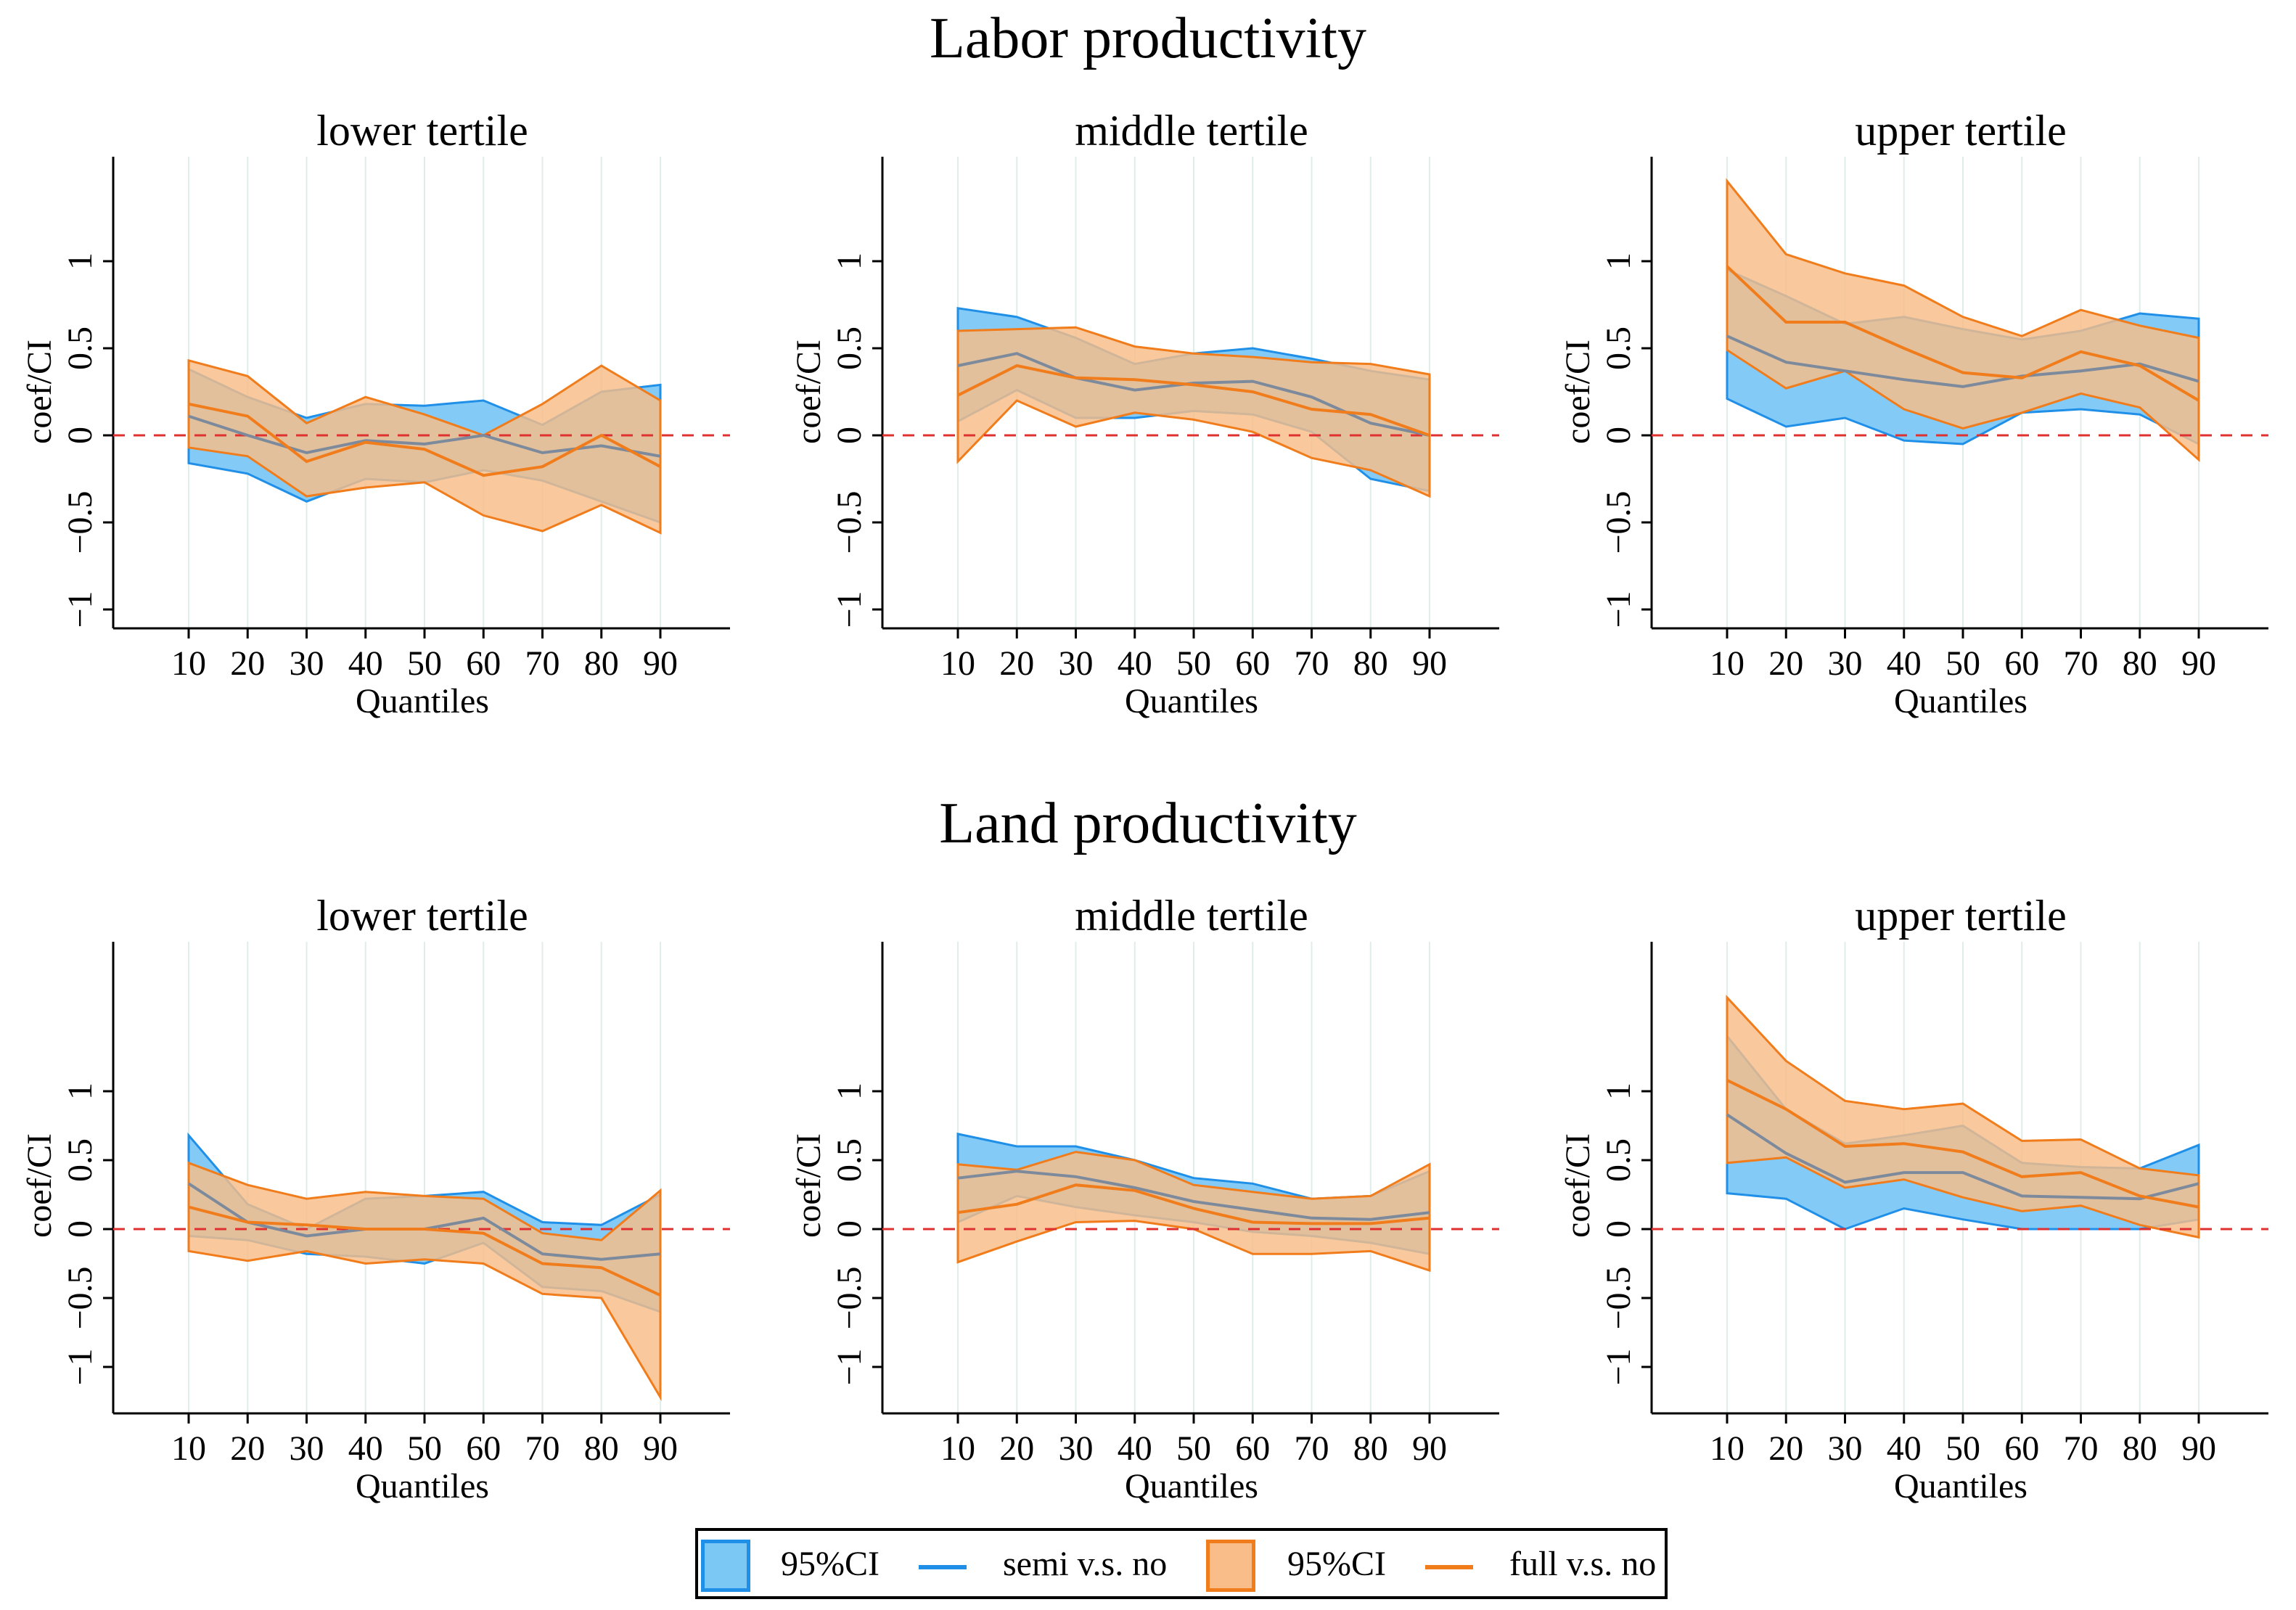 This screenshot has height=1610, width=2296. Describe the element at coordinates (1148, 39) in the screenshot. I see `labor-productivity-title: Labor productivity` at that location.